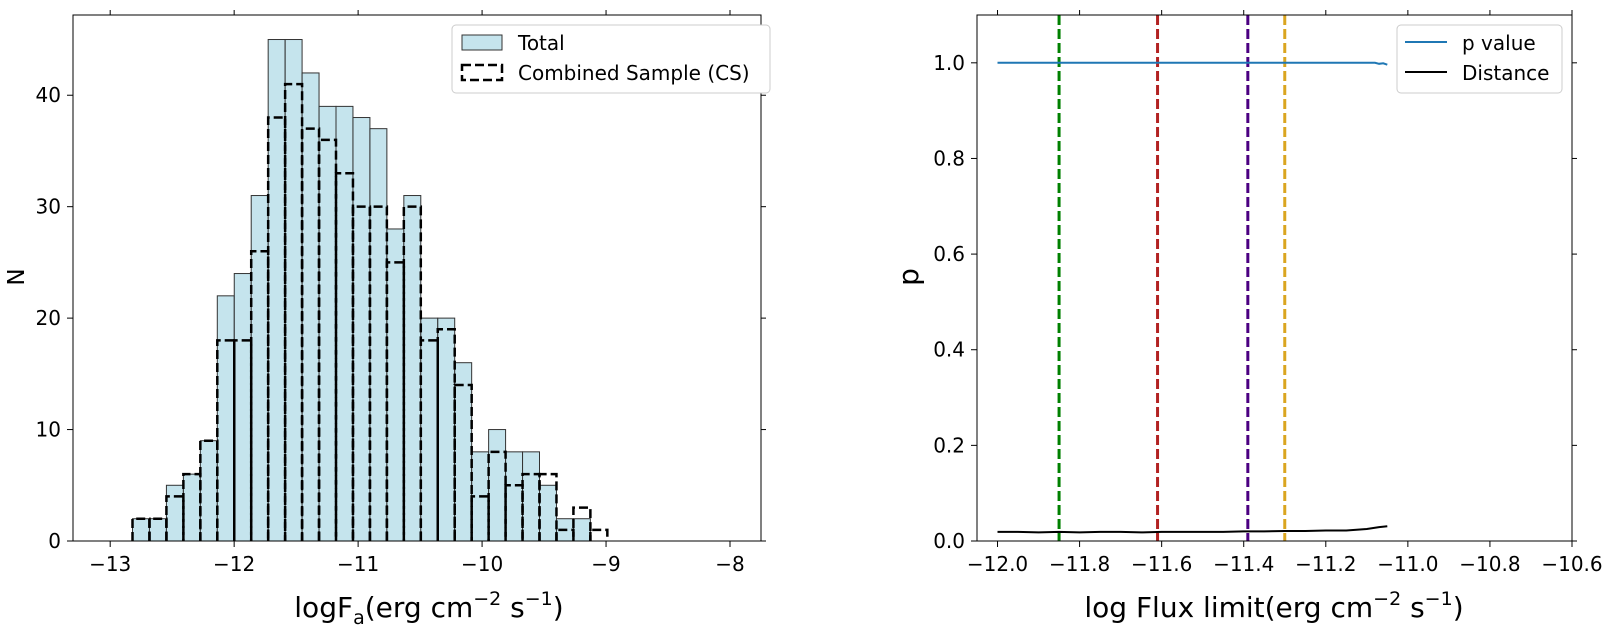 Image resolution: width=1611 pixels, height=635 pixels. What do you see at coordinates (908, 277) in the screenshot?
I see `pvalue-y-label: p` at bounding box center [908, 277].